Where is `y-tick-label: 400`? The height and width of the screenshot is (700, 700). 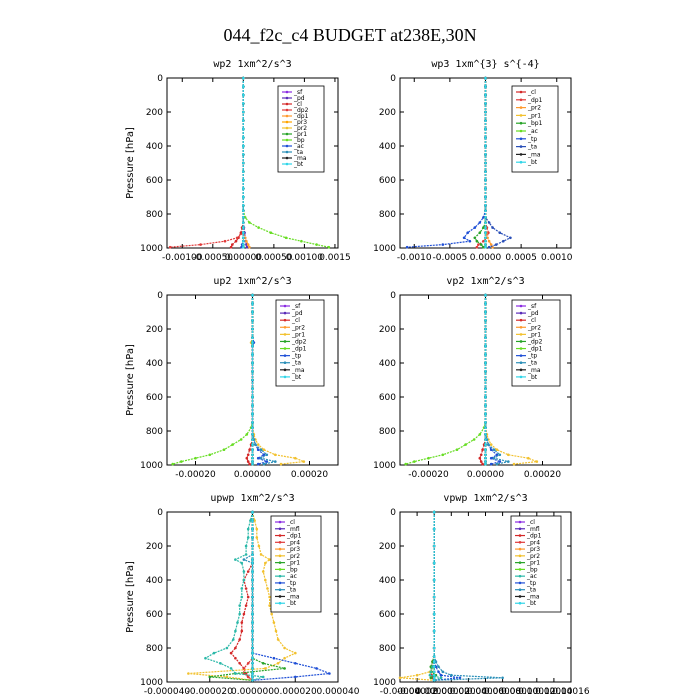 y-tick-label: 400 is located at coordinates (387, 581).